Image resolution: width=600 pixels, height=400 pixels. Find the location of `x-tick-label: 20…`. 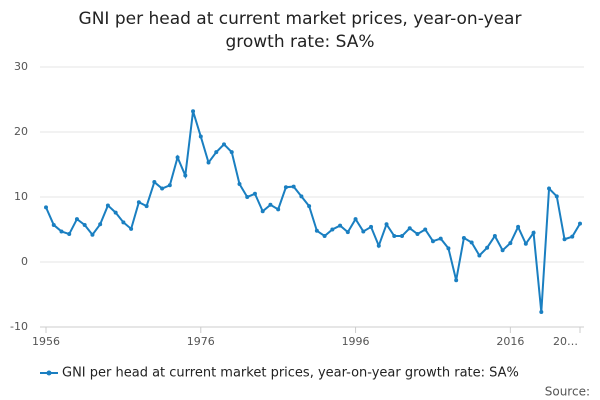

x-tick-label: 20… is located at coordinates (565, 341).